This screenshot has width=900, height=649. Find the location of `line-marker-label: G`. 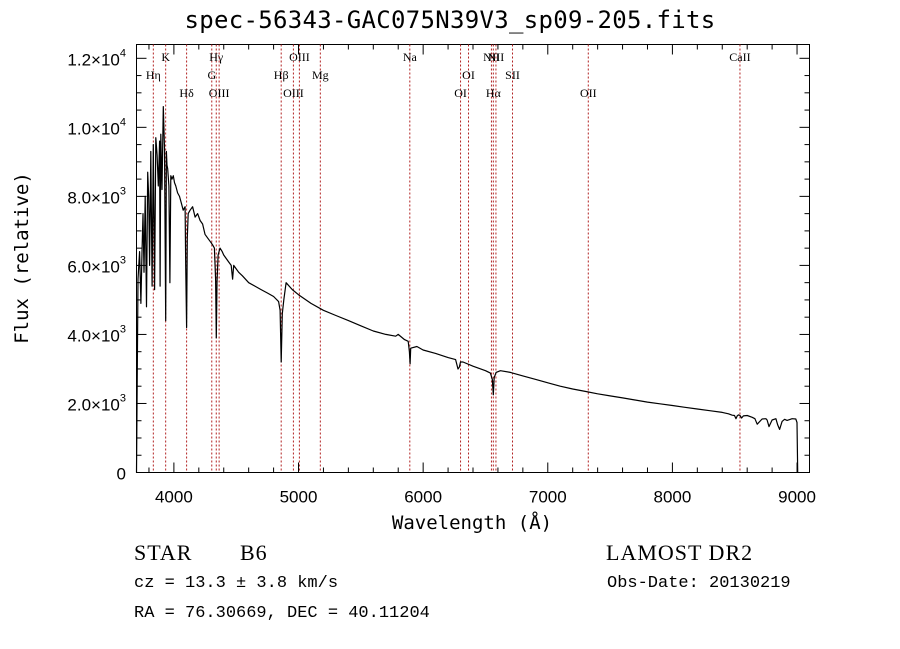

line-marker-label: G is located at coordinates (211, 75).